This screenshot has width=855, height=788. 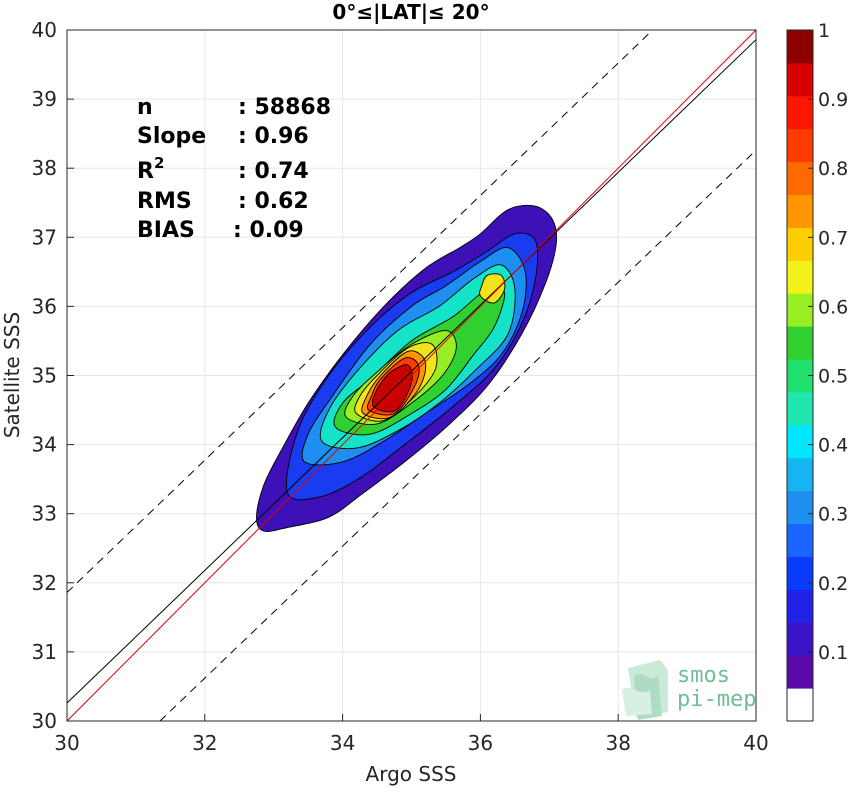 I want to click on smos-pi-mep-logo: smos pi-mep, so click(x=689, y=690).